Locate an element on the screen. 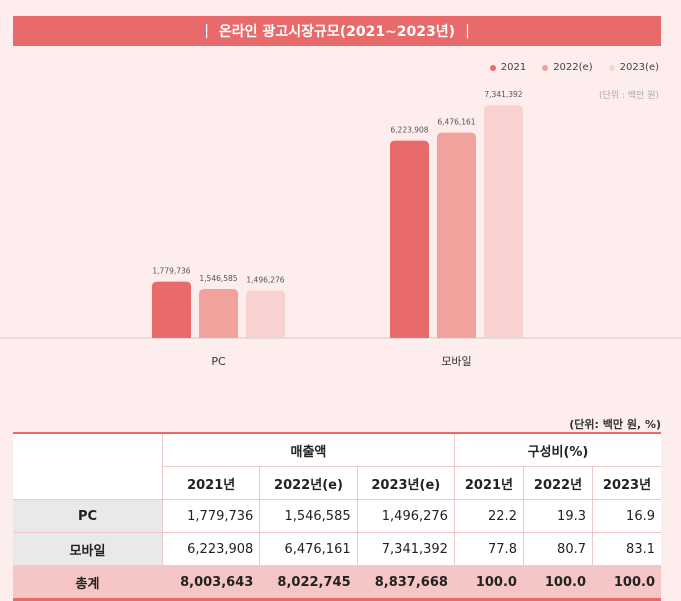 Image resolution: width=681 pixels, height=601 pixels. table-cell: 8,003,643 is located at coordinates (211, 583).